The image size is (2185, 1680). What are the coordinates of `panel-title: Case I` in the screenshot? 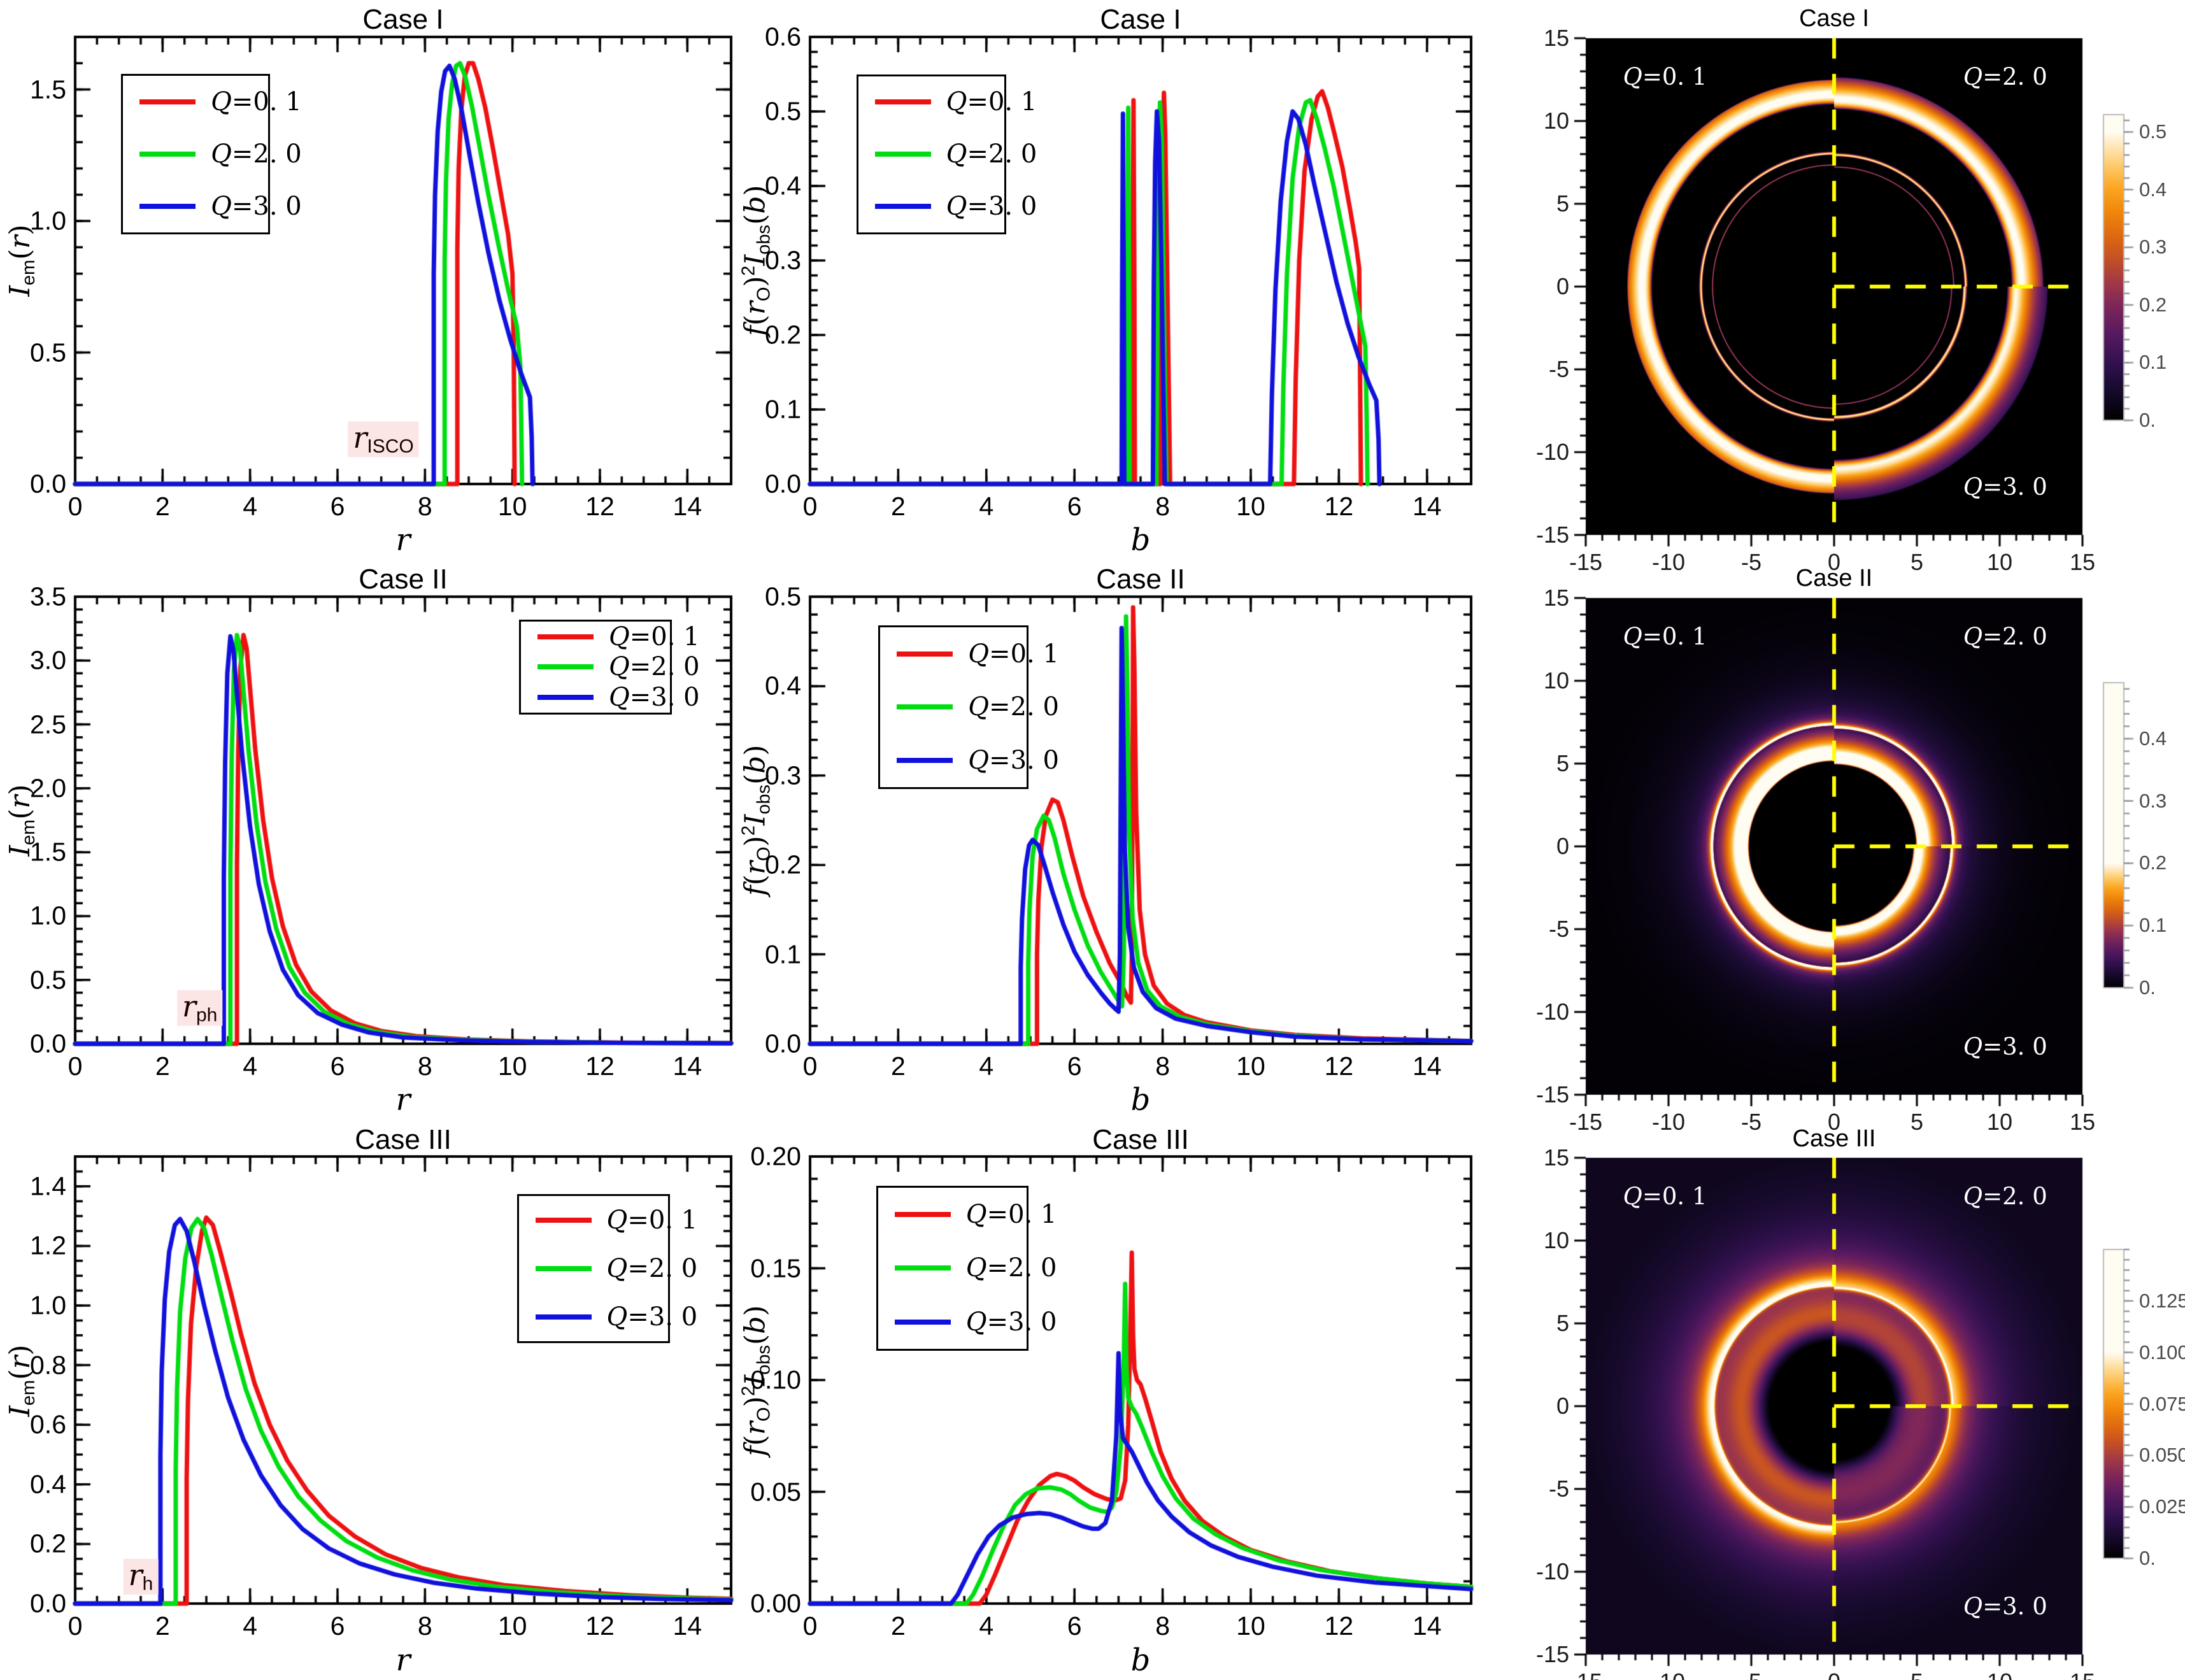 It's located at (1834, 18).